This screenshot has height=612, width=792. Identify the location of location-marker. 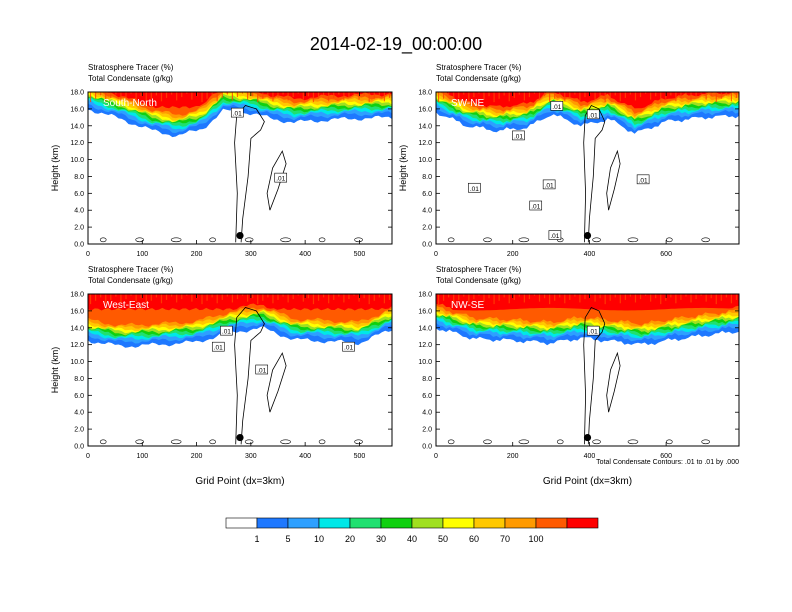
(587, 437).